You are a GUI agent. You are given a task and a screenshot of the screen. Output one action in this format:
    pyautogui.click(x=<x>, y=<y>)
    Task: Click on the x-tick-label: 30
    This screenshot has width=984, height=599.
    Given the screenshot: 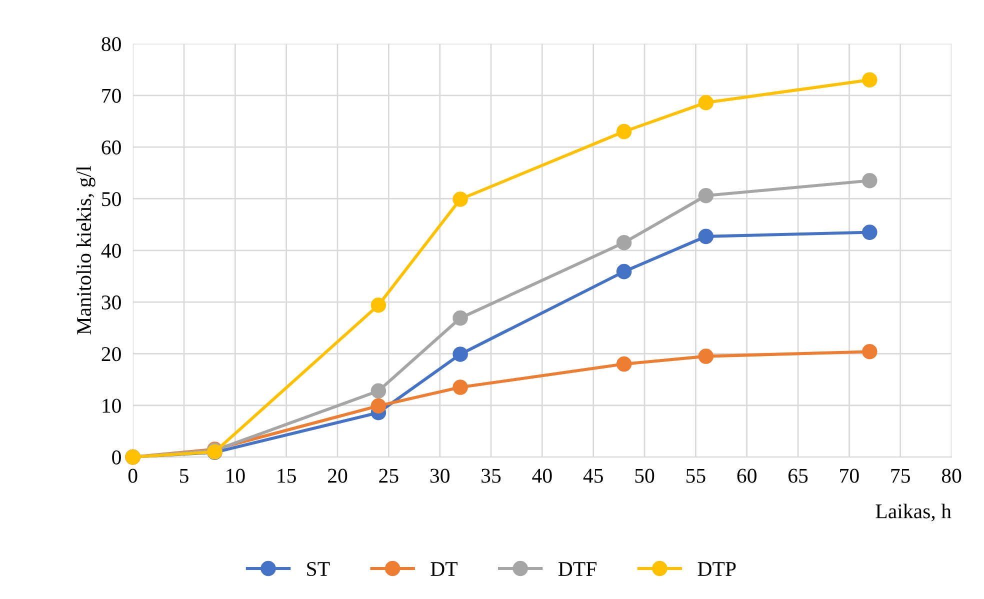 What is the action you would take?
    pyautogui.click(x=440, y=475)
    